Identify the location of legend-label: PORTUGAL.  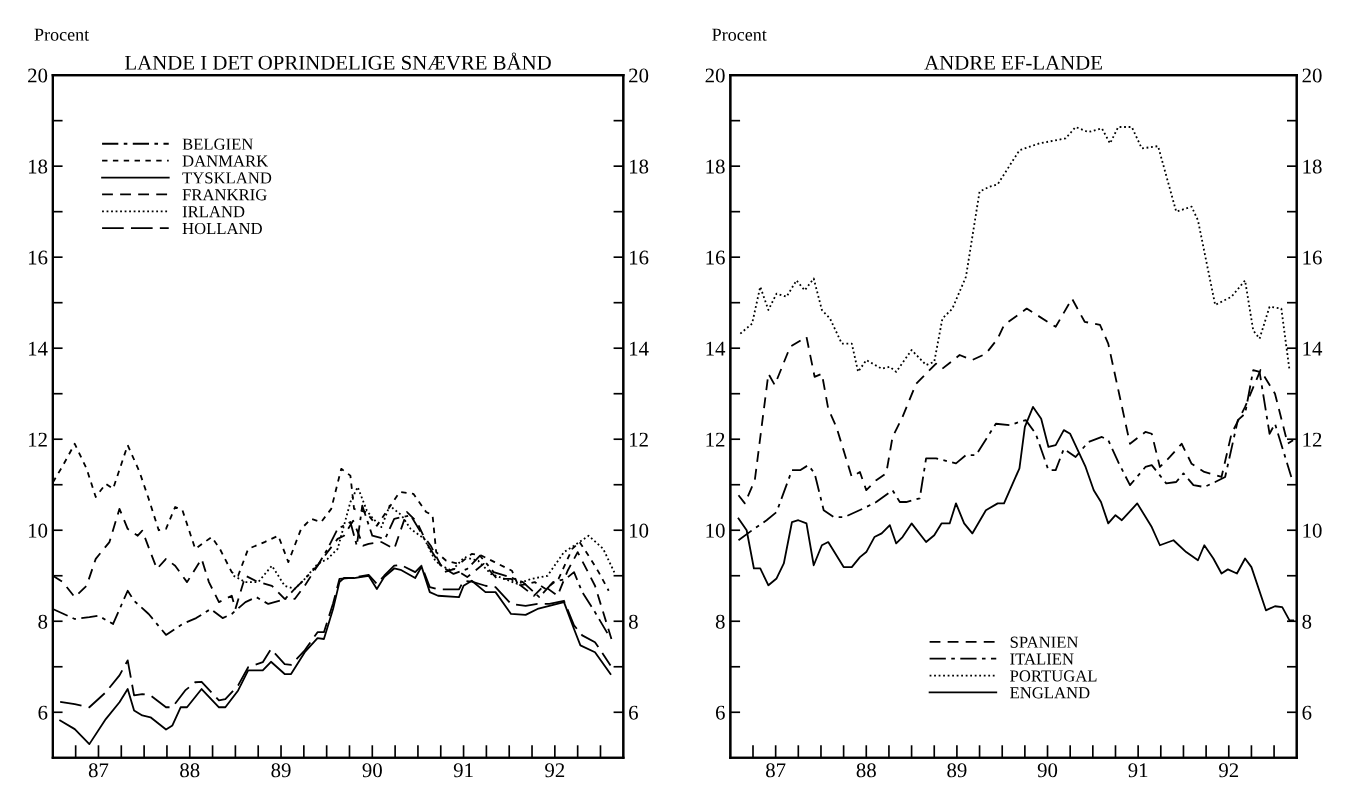
(1053, 676).